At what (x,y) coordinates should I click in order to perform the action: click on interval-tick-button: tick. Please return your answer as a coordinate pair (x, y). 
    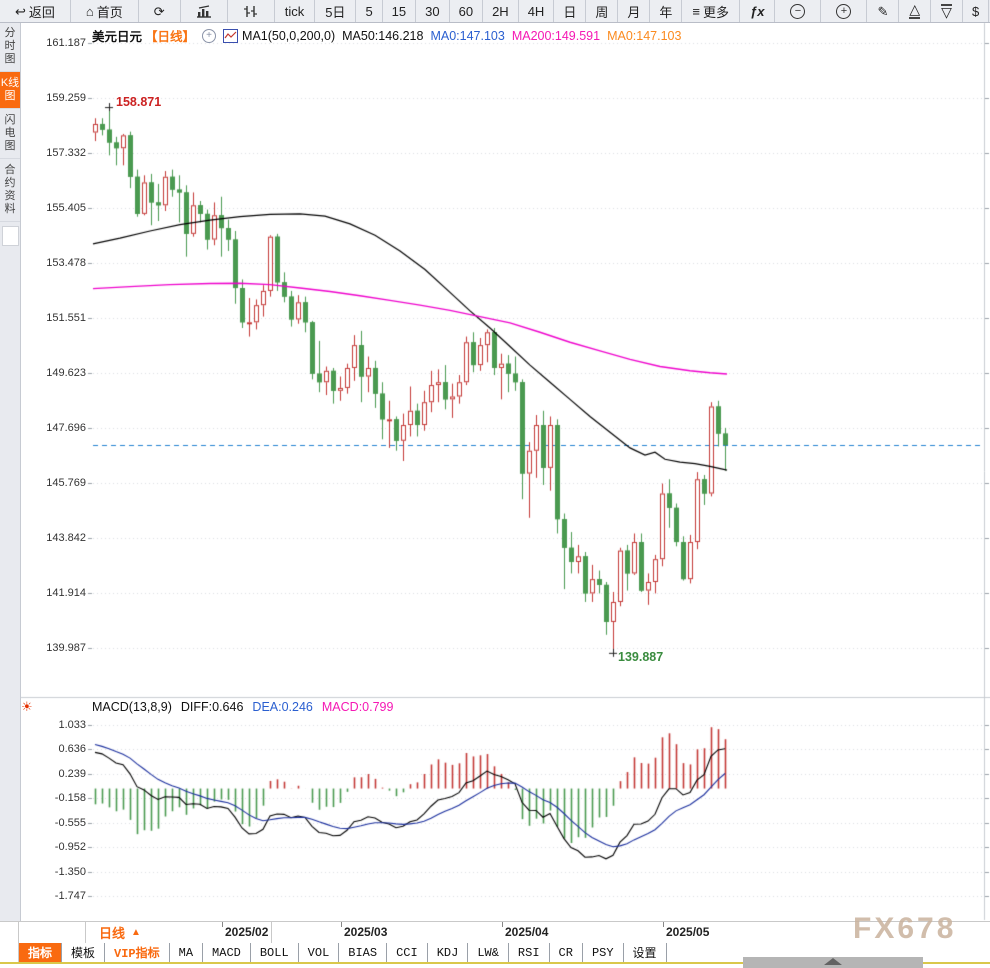
    Looking at the image, I should click on (295, 11).